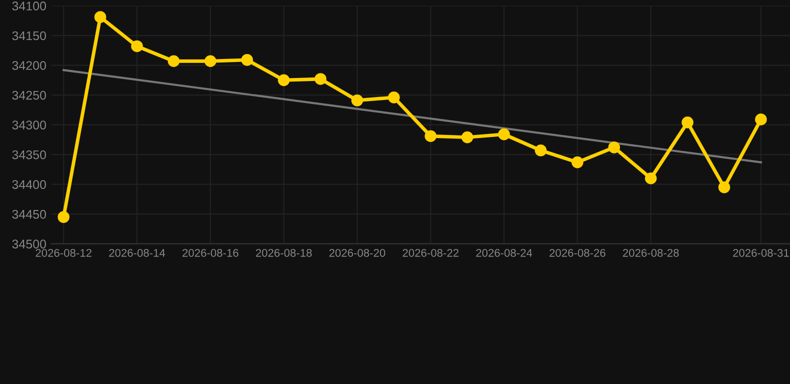 The height and width of the screenshot is (384, 790). Describe the element at coordinates (357, 252) in the screenshot. I see `x-tick-label: 2026-08-20` at that location.